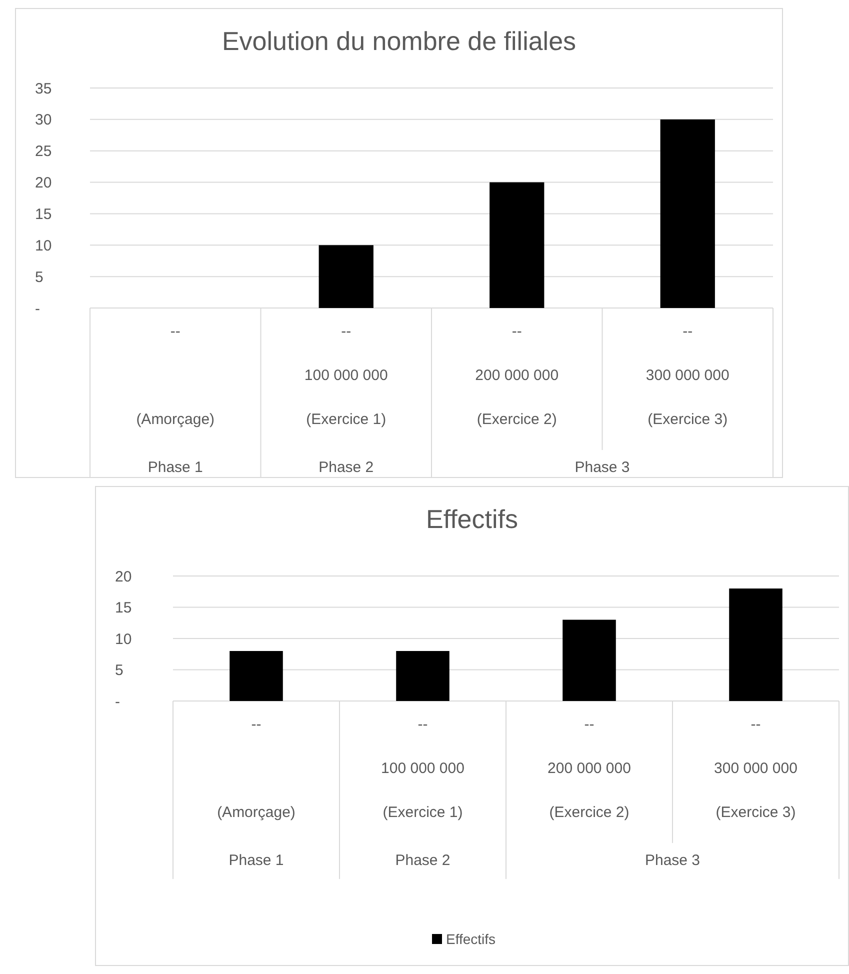 This screenshot has height=974, width=849. What do you see at coordinates (43, 120) in the screenshot?
I see `y-tick-label: 30` at bounding box center [43, 120].